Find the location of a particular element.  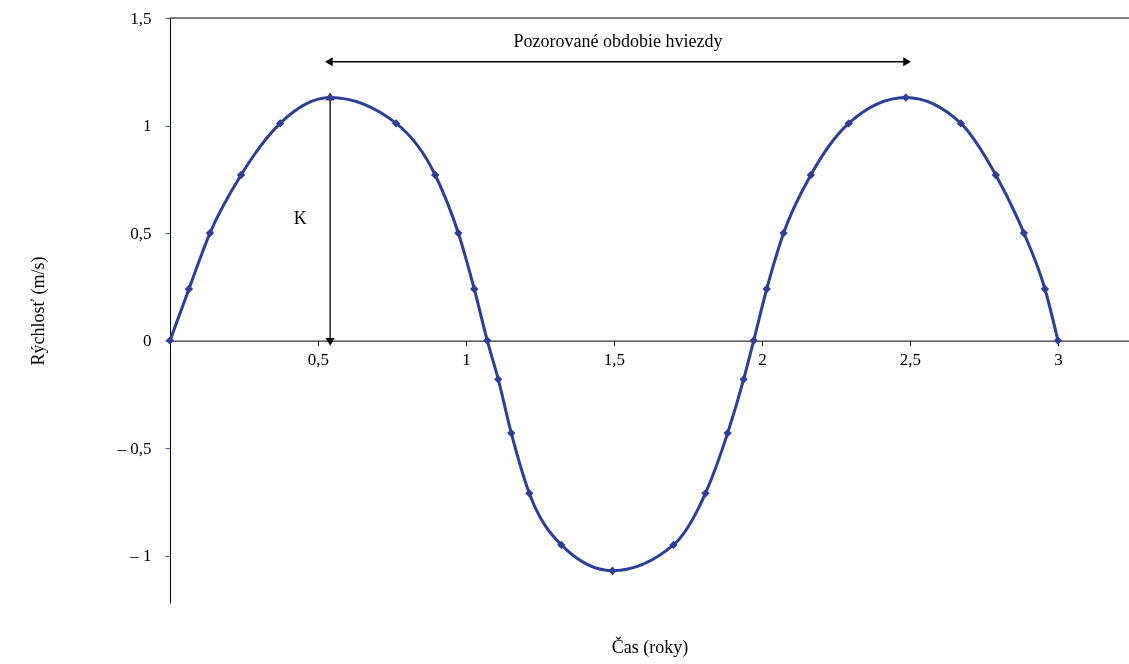

annotation: Pozorované obdobie hviezdy is located at coordinates (618, 40).